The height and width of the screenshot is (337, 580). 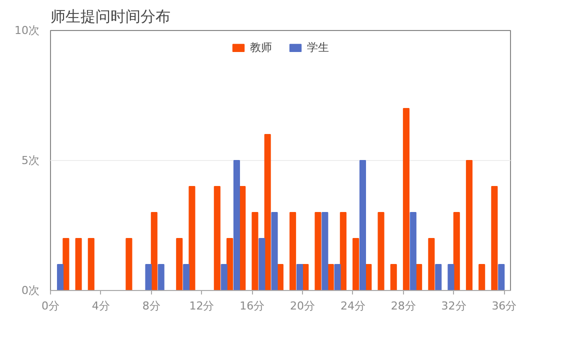 What do you see at coordinates (403, 306) in the screenshot?
I see `x-tick-label: 28分` at bounding box center [403, 306].